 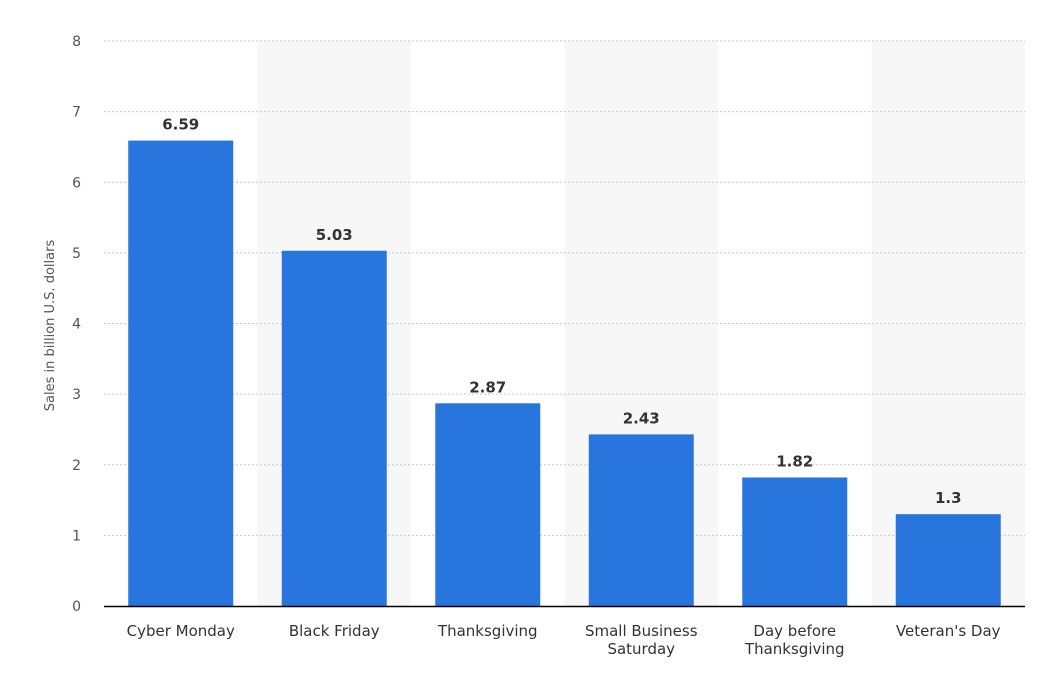 What do you see at coordinates (487, 631) in the screenshot?
I see `x-tick-label: Thanksgiving` at bounding box center [487, 631].